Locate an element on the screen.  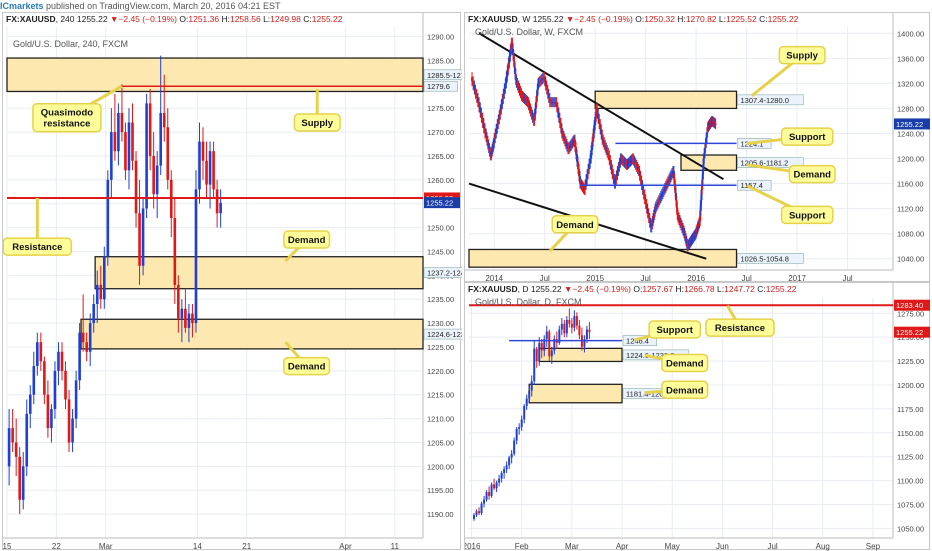
zone-label-bg is located at coordinates (442, 273).